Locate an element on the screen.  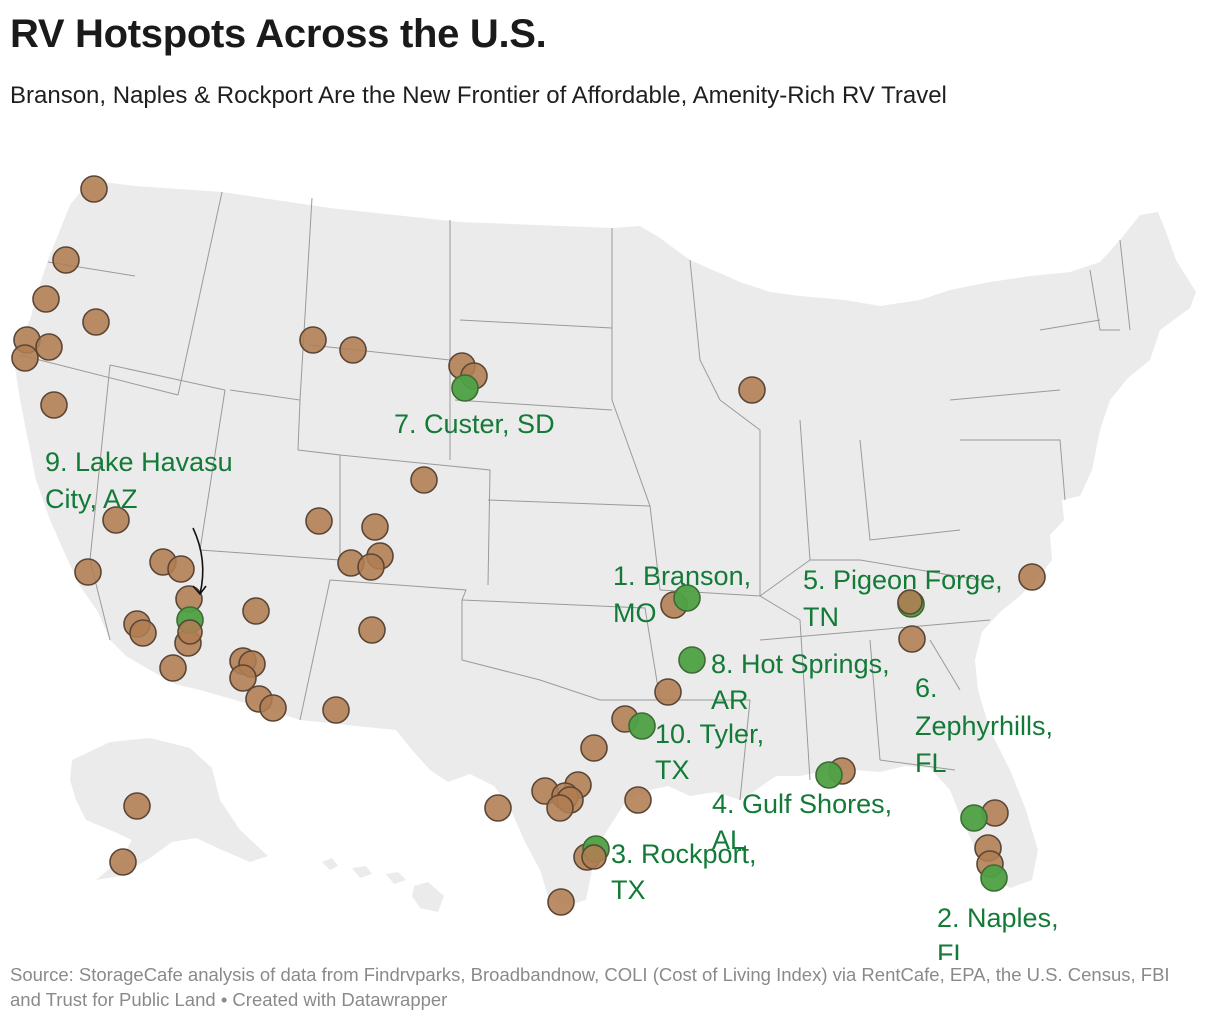
marker-zephyrhills-fl is located at coordinates (974, 818).